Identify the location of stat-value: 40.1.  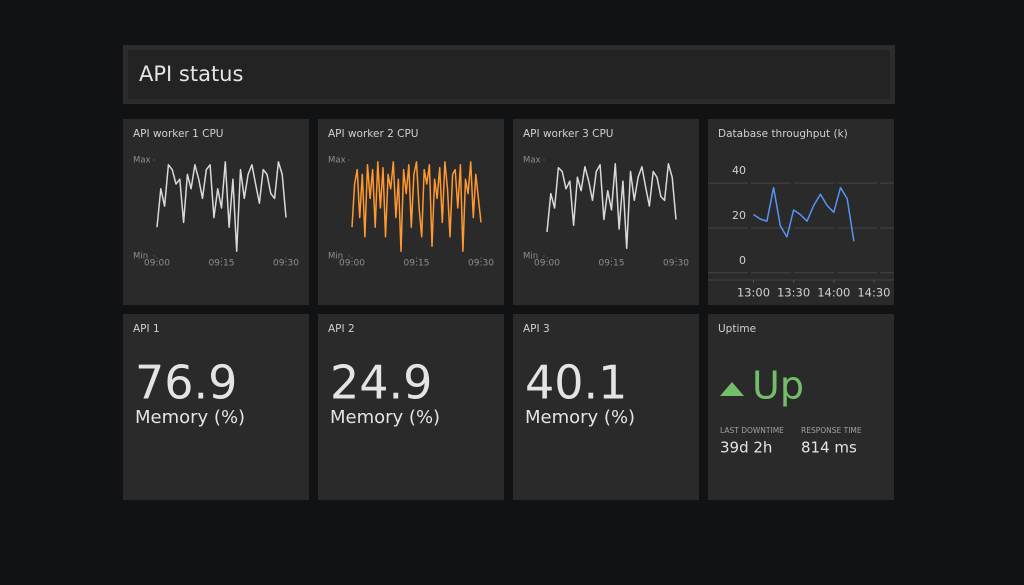
(576, 383).